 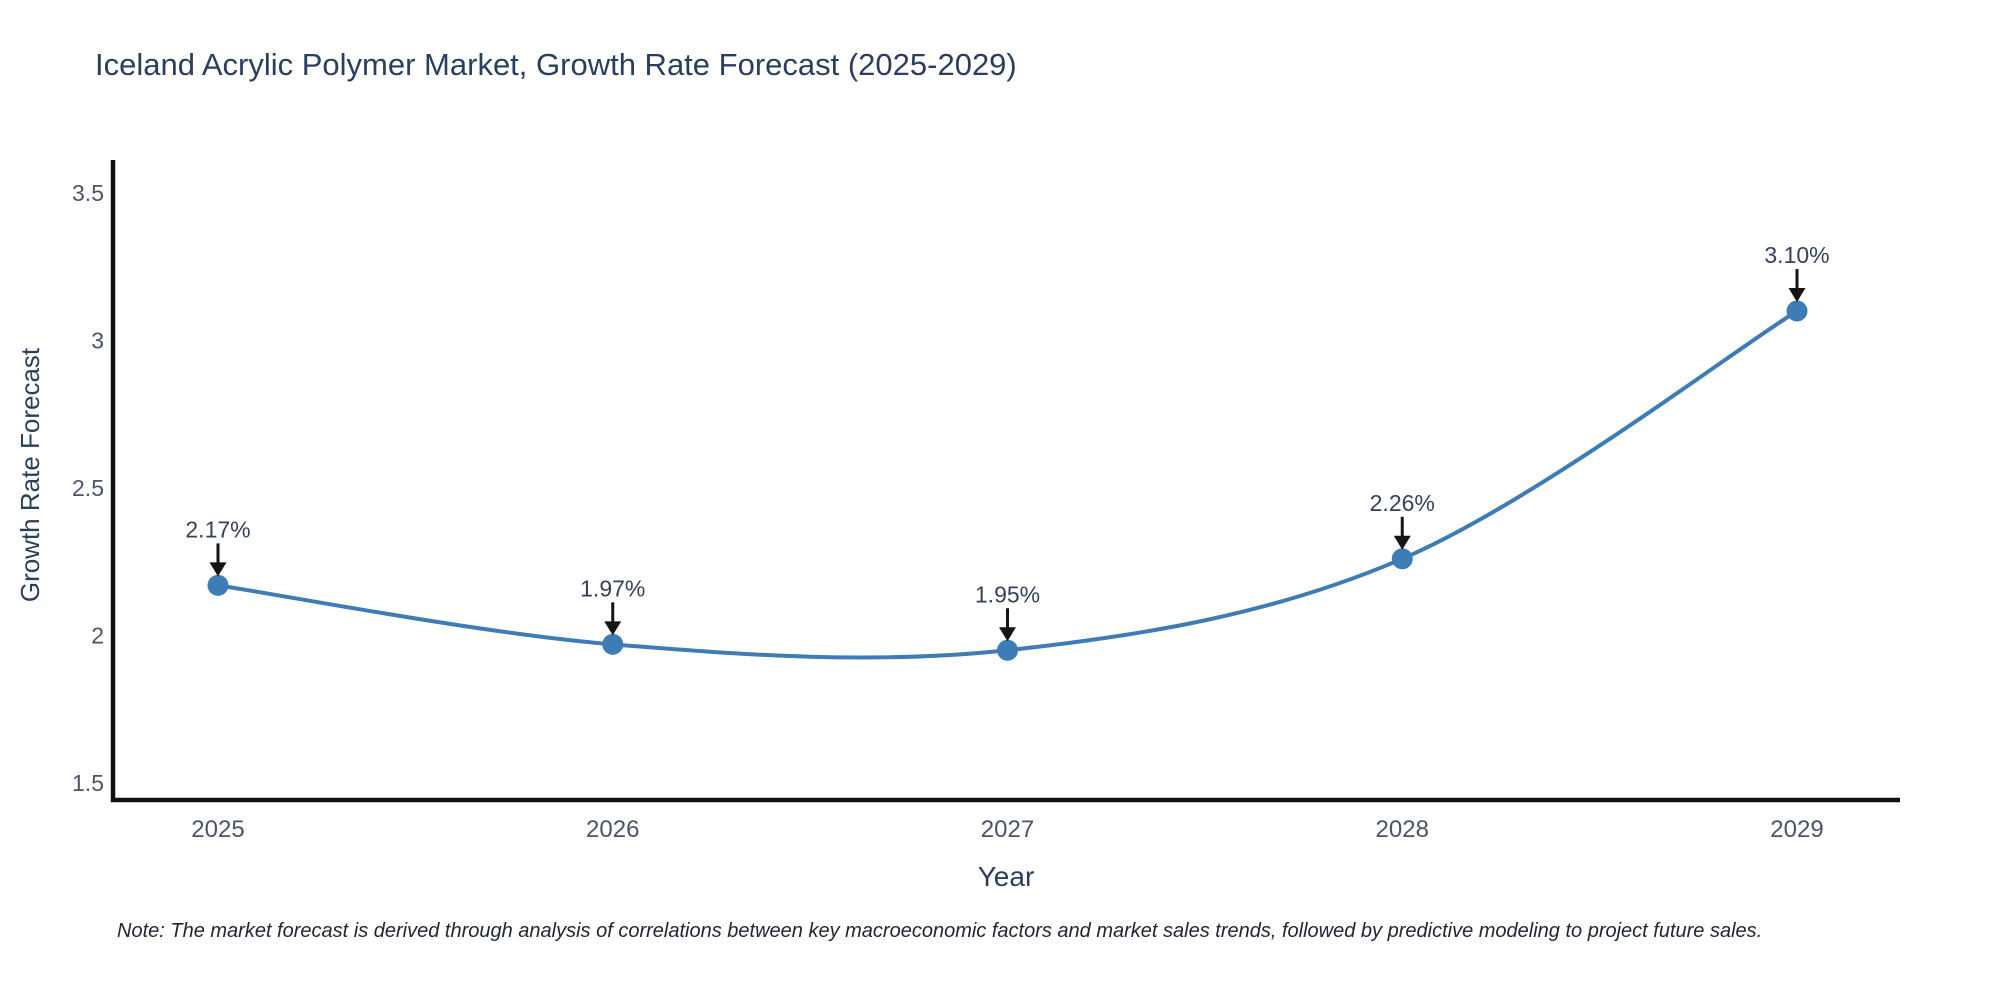 What do you see at coordinates (1007, 829) in the screenshot?
I see `x-tick-label: 2027` at bounding box center [1007, 829].